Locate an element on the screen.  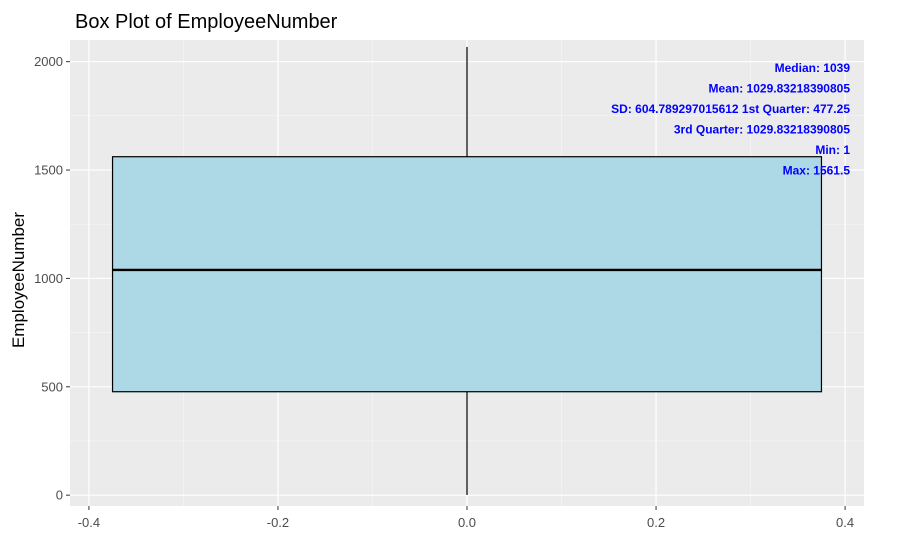
stats-annotation: Min: 1 is located at coordinates (832, 150).